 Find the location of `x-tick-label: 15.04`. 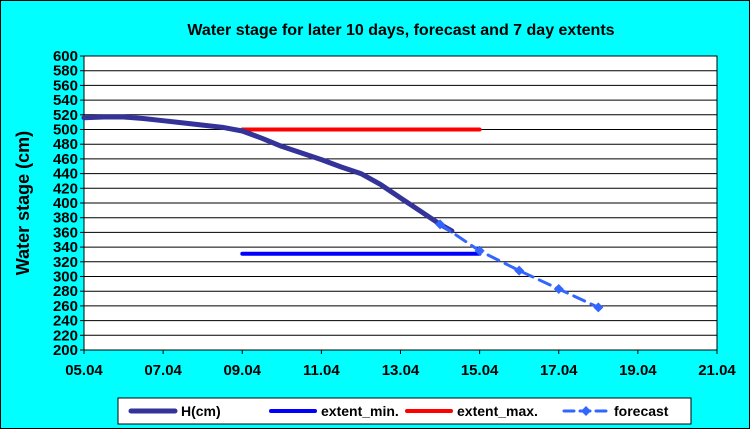

x-tick-label: 15.04 is located at coordinates (480, 370).